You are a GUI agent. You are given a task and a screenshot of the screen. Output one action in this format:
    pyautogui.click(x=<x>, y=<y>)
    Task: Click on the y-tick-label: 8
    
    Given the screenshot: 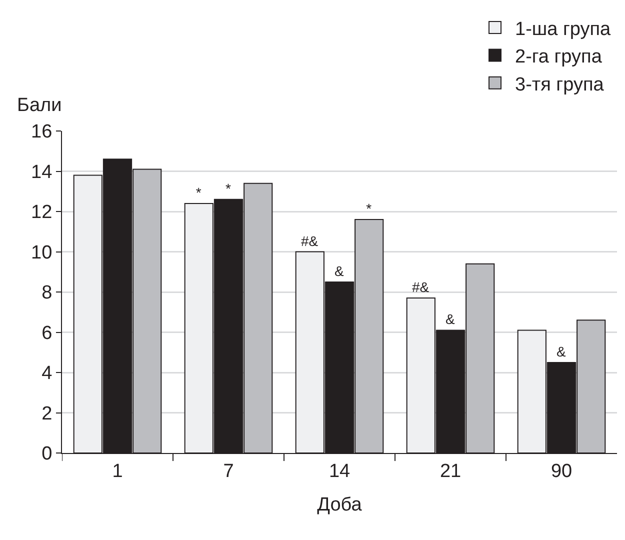 What is the action you would take?
    pyautogui.click(x=47, y=293)
    